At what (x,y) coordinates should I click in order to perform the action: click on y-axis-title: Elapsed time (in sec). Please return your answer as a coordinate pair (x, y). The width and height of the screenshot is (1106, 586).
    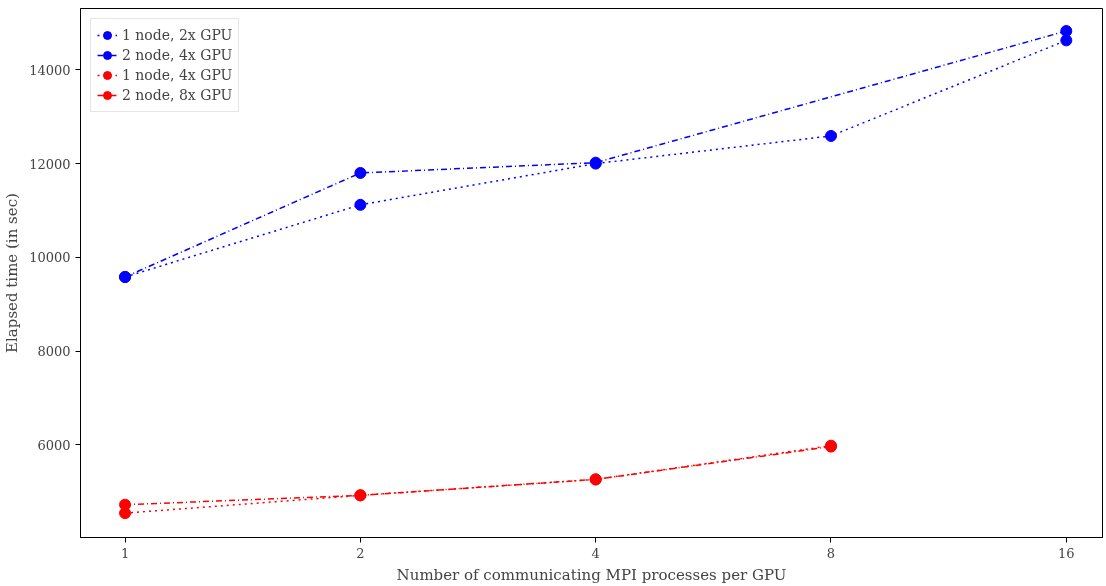
    Looking at the image, I should click on (12, 273).